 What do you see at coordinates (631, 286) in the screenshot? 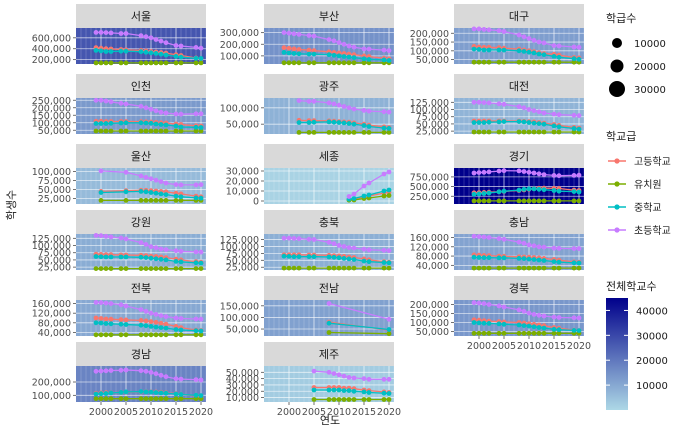
I see `legend-fill-title: 전체학교수` at bounding box center [631, 286].